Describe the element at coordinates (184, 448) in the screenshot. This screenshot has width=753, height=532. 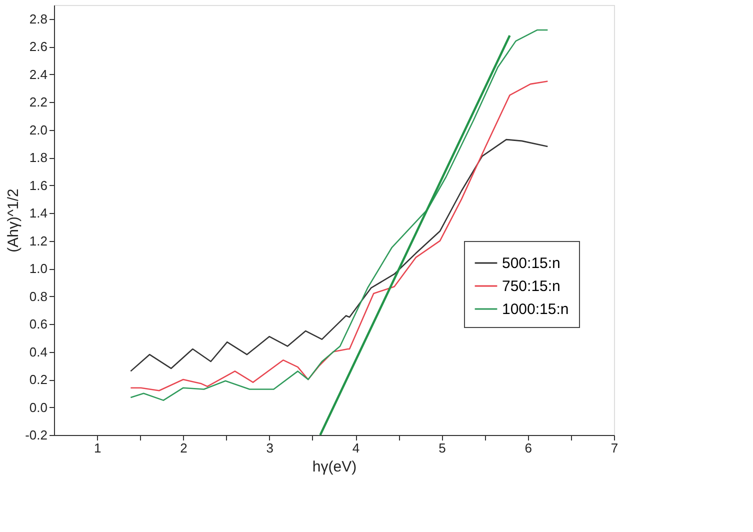
I see `x-tick-label: 2` at that location.